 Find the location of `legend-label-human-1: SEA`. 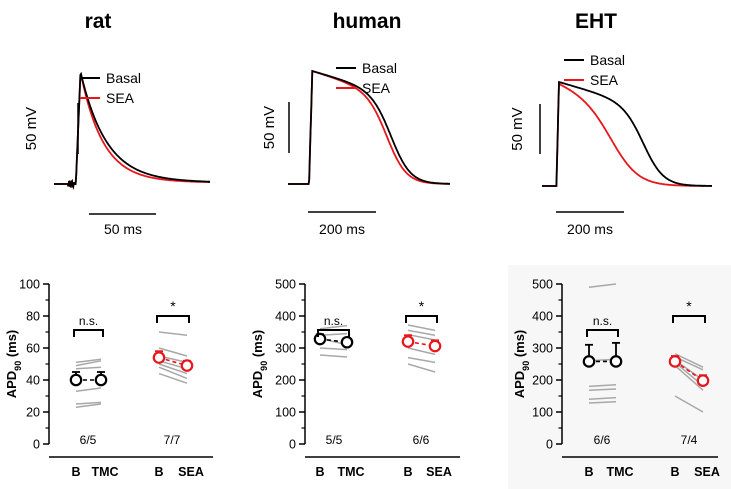

legend-label-human-1: SEA is located at coordinates (376, 88).